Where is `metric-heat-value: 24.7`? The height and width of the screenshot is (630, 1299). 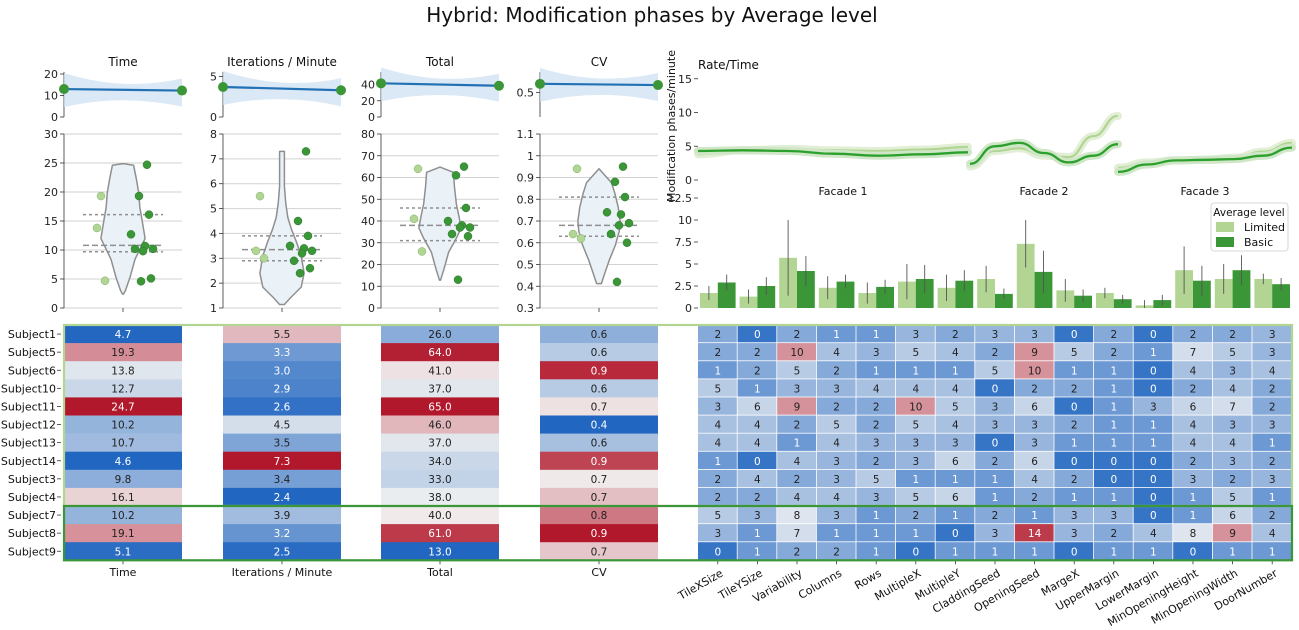
metric-heat-value: 24.7 is located at coordinates (122, 407).